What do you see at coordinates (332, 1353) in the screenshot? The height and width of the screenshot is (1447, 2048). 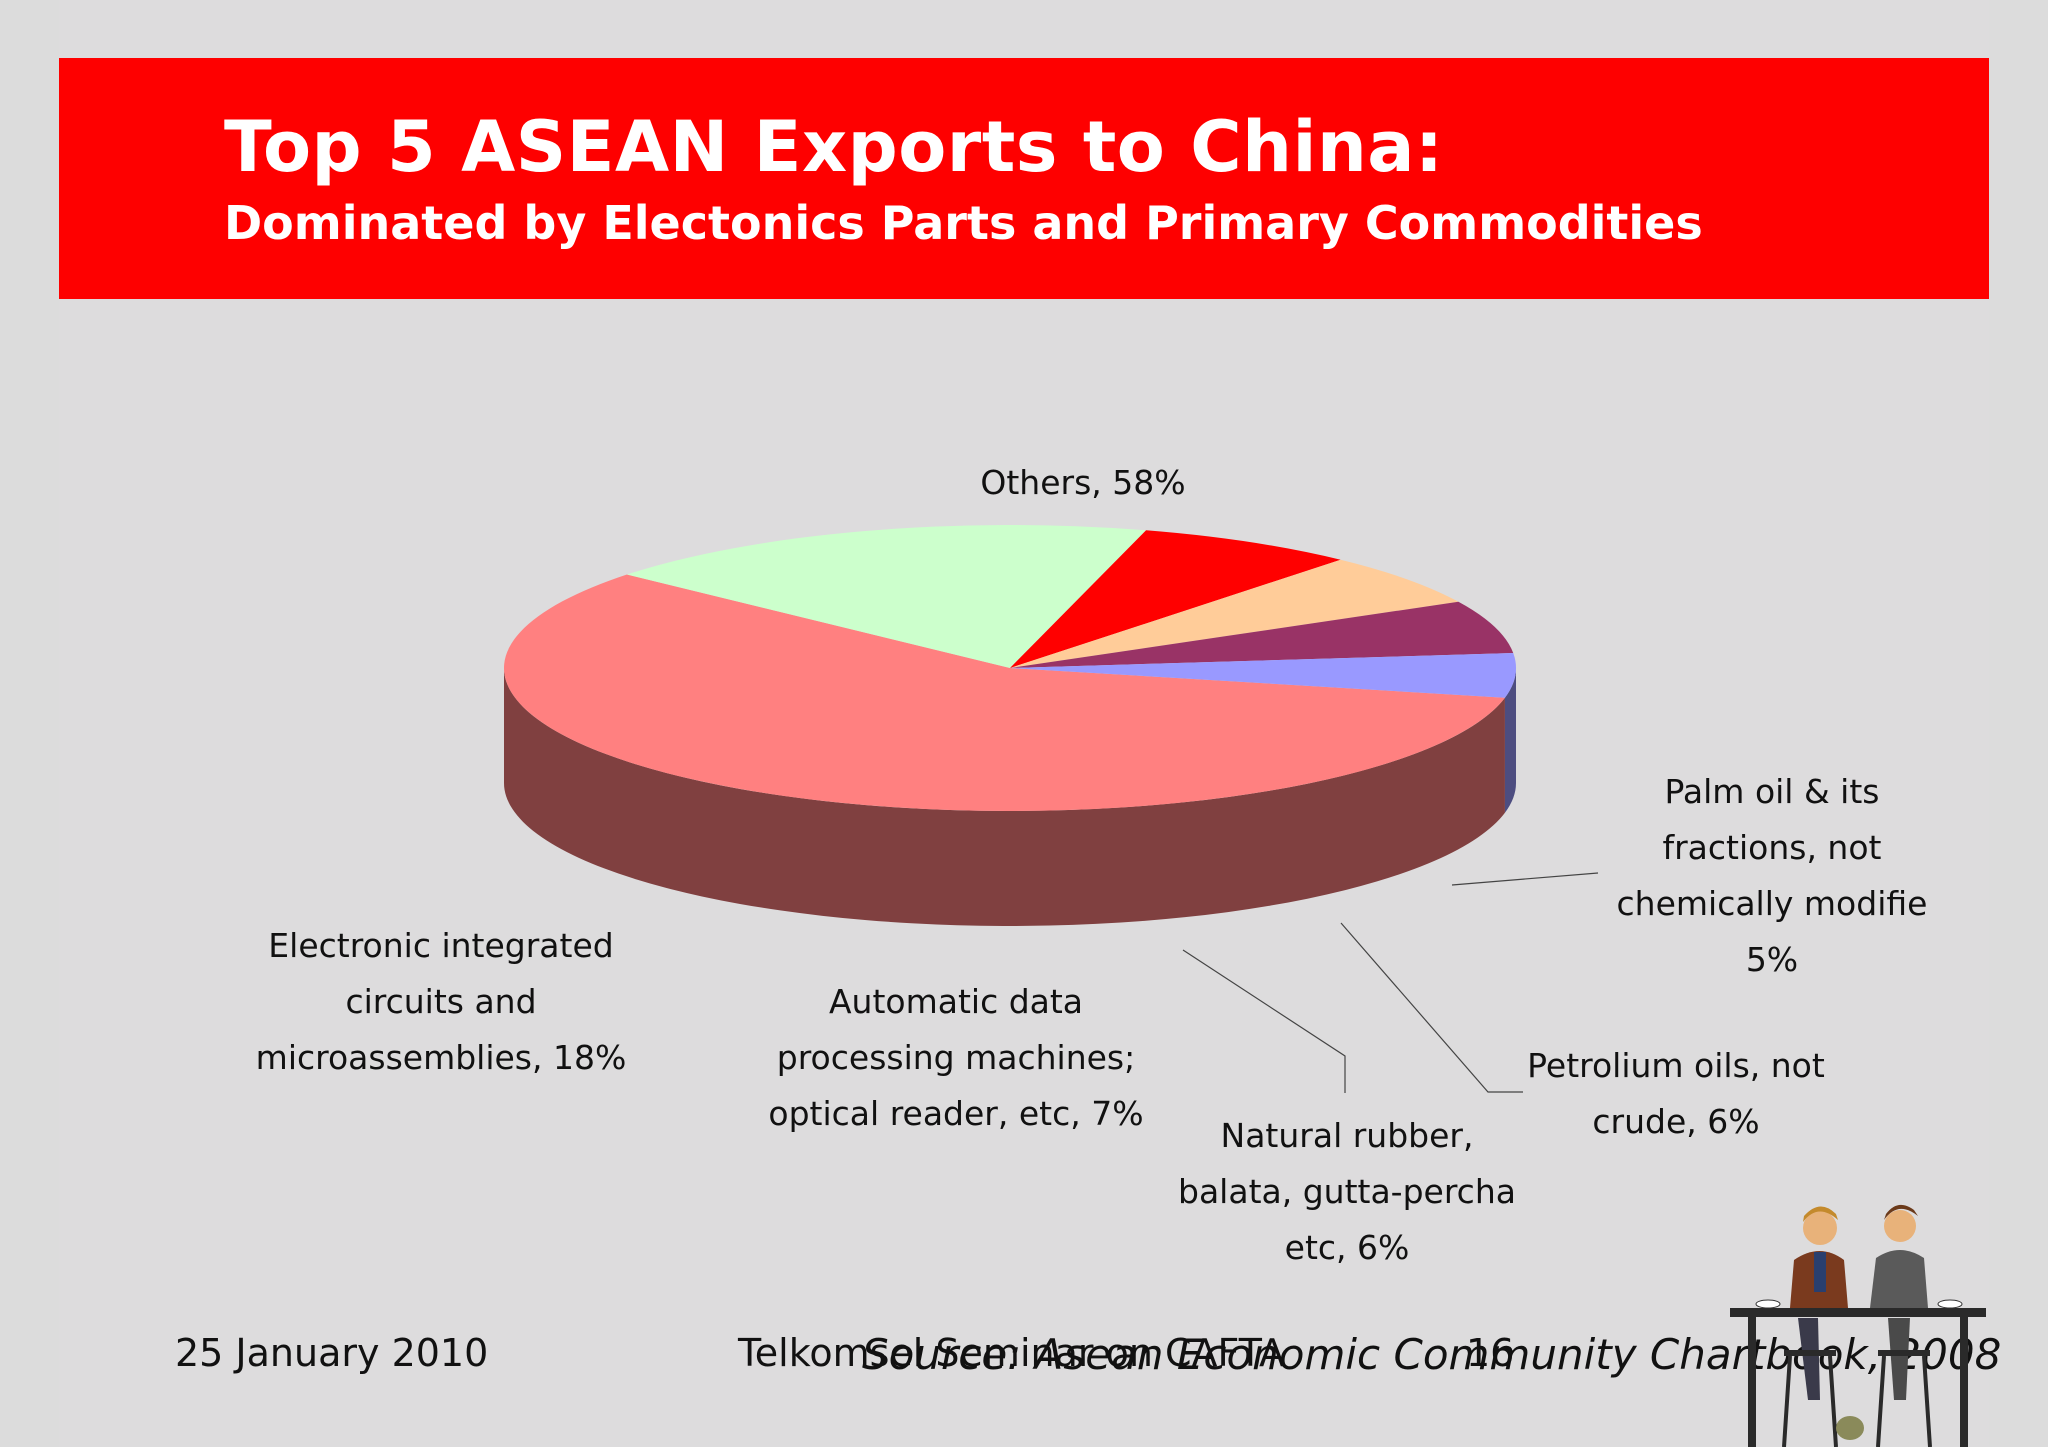 I see `footer-date: 25 January 2010` at bounding box center [332, 1353].